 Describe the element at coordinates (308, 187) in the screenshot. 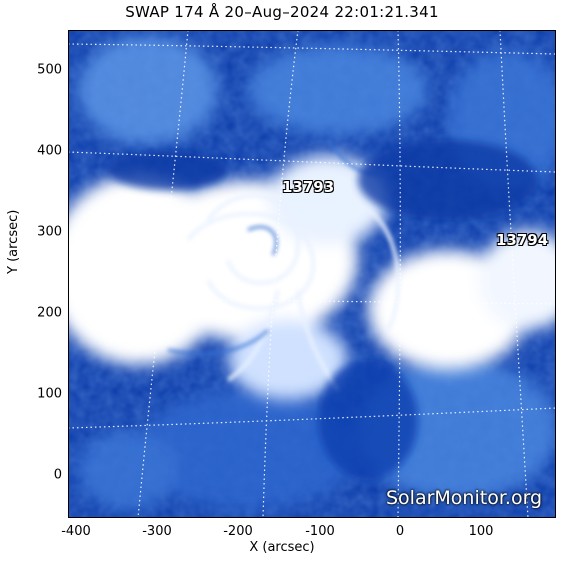

I see `active-region-label: 13793` at that location.